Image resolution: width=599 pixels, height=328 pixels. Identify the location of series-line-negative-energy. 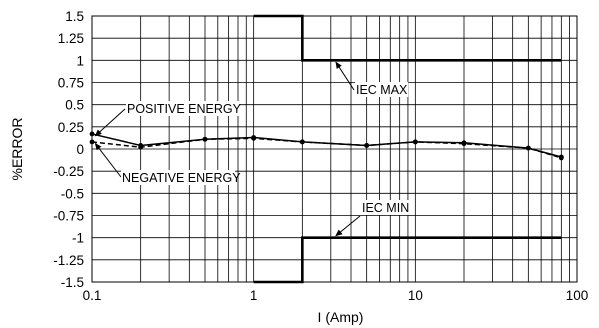
(326, 148).